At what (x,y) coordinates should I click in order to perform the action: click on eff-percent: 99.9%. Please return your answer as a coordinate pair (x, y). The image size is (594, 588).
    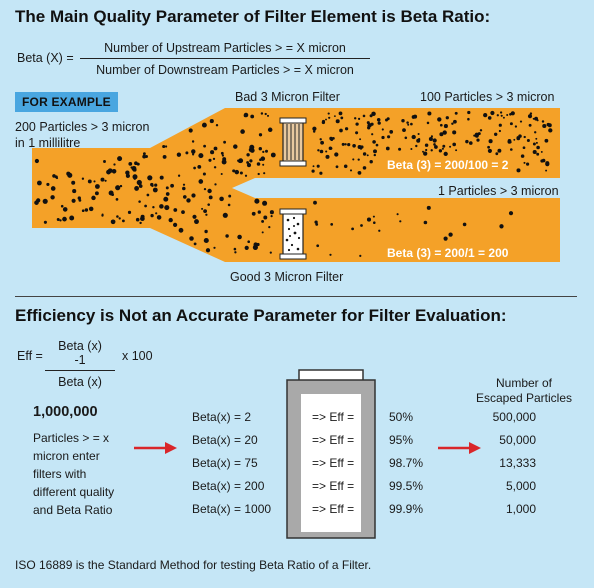
    Looking at the image, I should click on (406, 509).